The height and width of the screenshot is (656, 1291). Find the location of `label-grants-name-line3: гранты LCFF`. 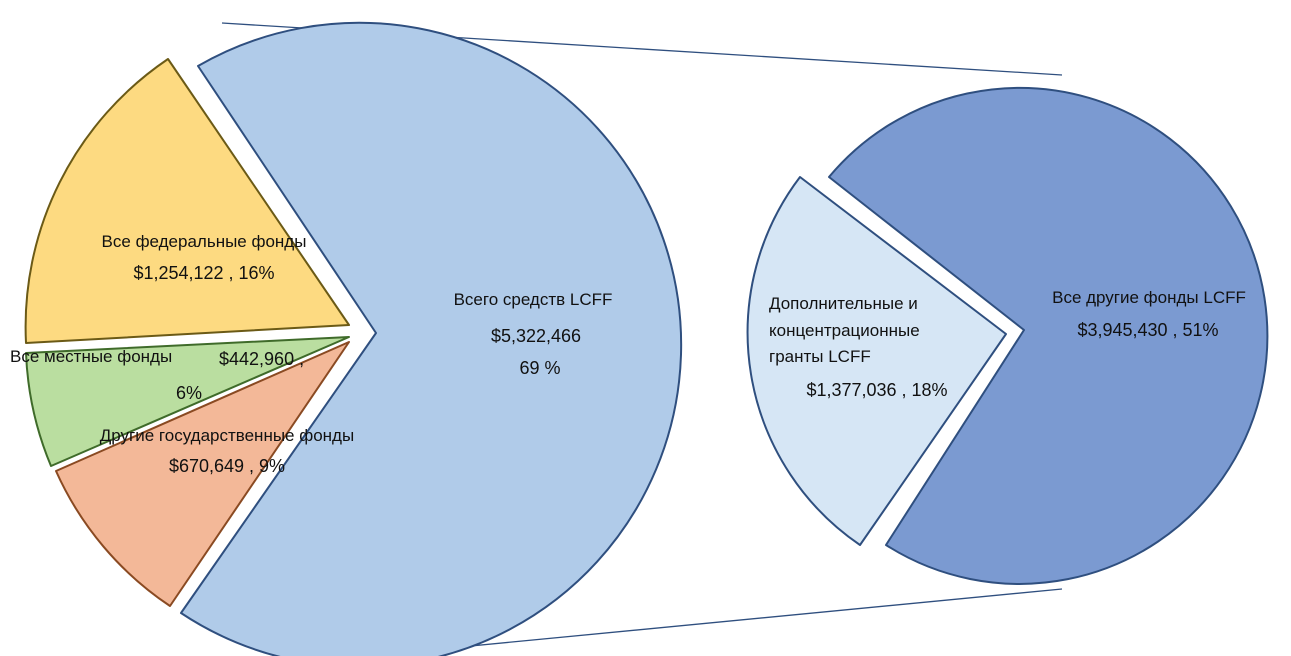

label-grants-name-line3: гранты LCFF is located at coordinates (820, 356).